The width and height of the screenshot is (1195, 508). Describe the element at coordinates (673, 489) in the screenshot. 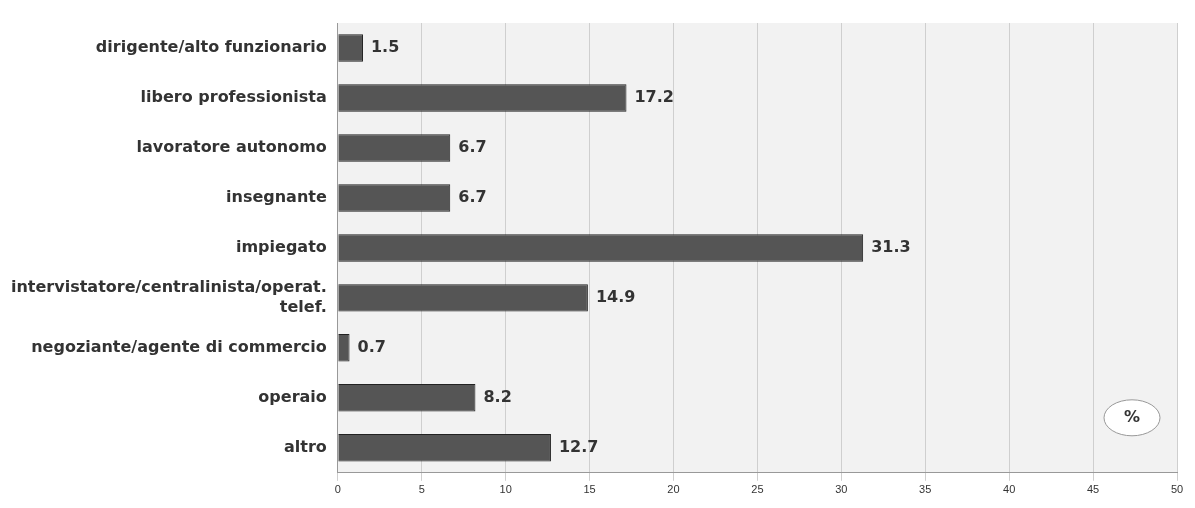

I see `x-tick-label: 20` at that location.